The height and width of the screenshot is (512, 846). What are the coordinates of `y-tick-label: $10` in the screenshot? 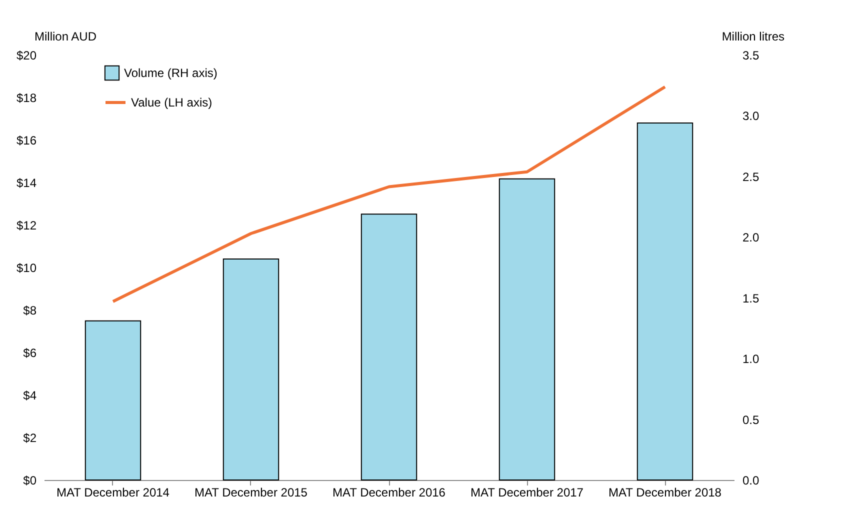 It's located at (26, 268).